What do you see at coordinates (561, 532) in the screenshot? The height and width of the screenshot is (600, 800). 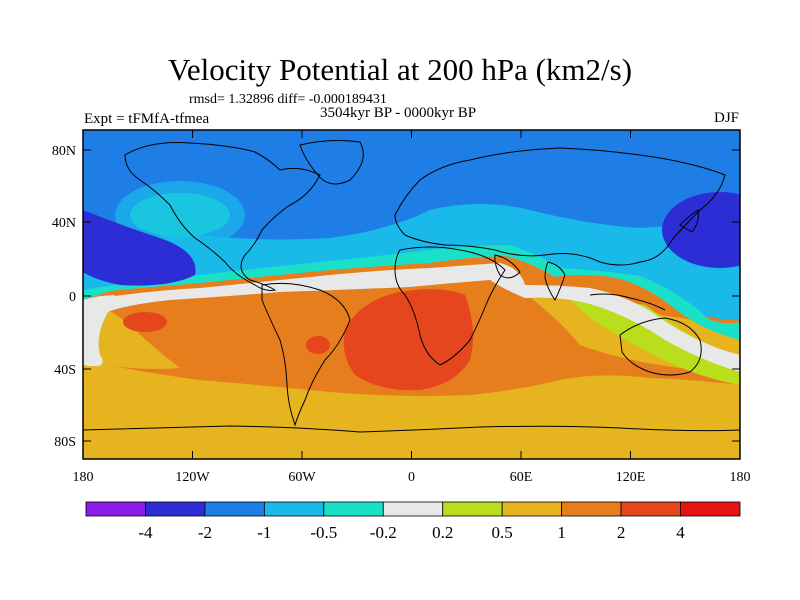 I see `colorbar-label: 1` at bounding box center [561, 532].